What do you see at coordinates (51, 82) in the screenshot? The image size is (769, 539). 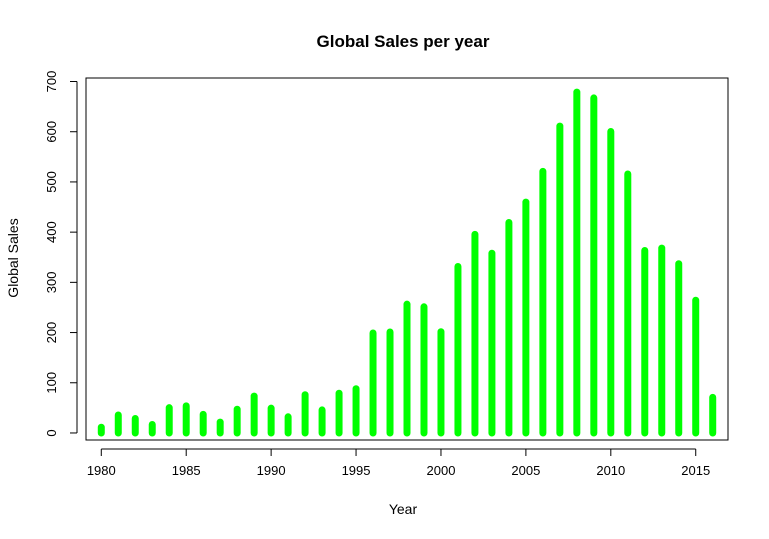 I see `y-tick-label-700: 700` at bounding box center [51, 82].